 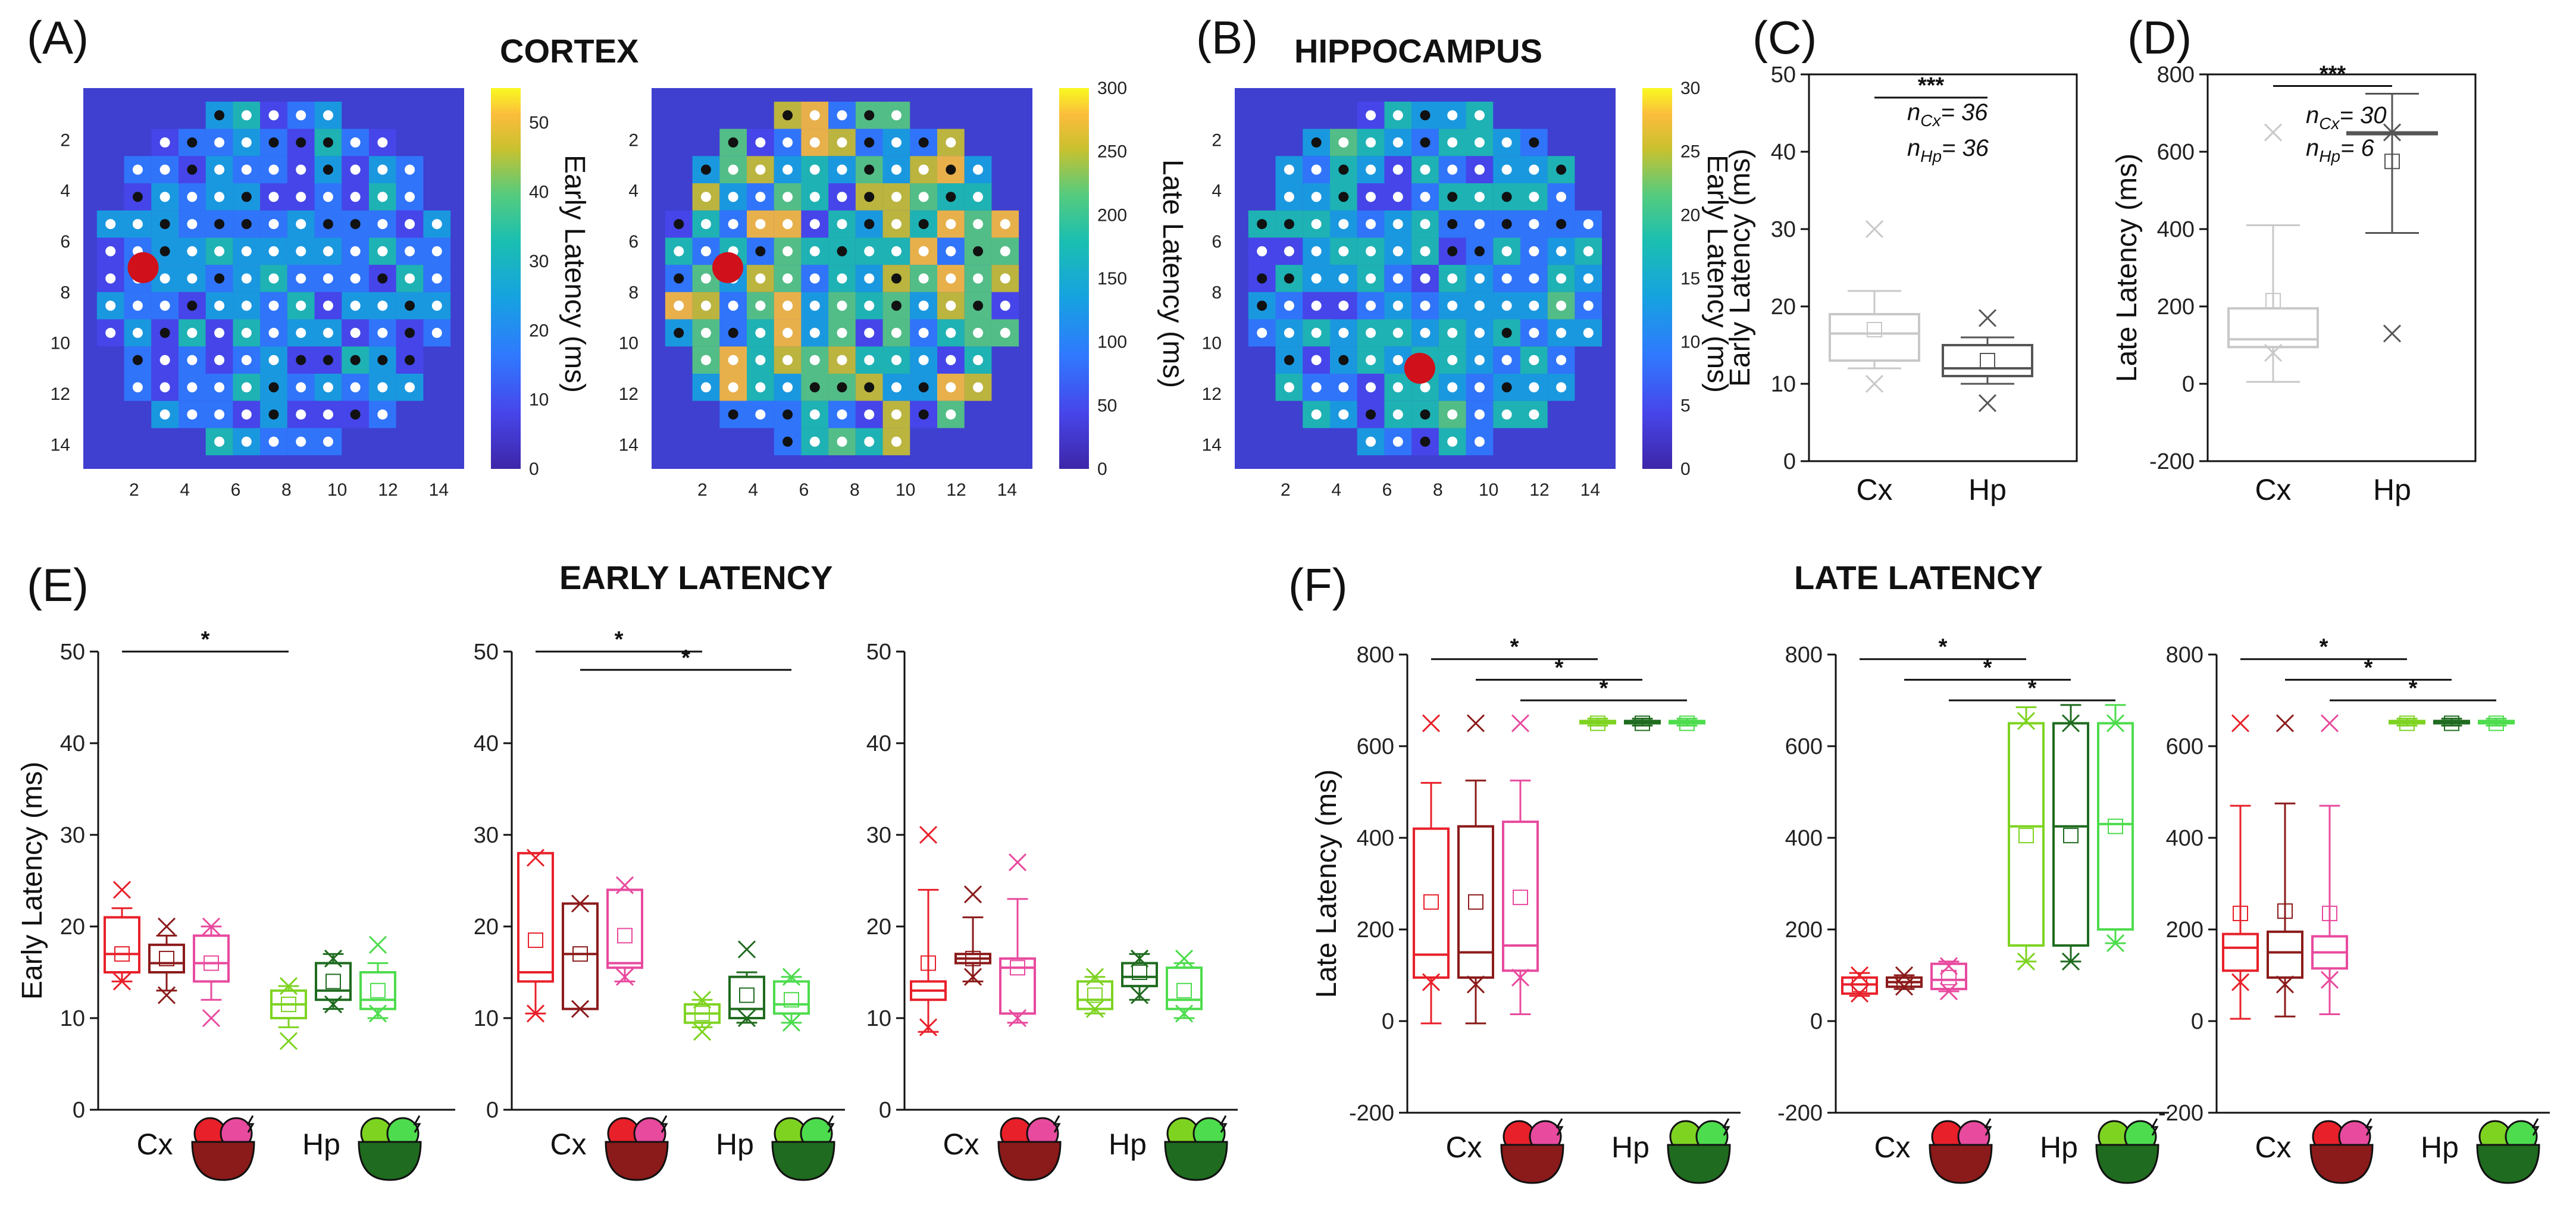 What do you see at coordinates (286, 490) in the screenshot?
I see `map-x-tick: 8` at bounding box center [286, 490].